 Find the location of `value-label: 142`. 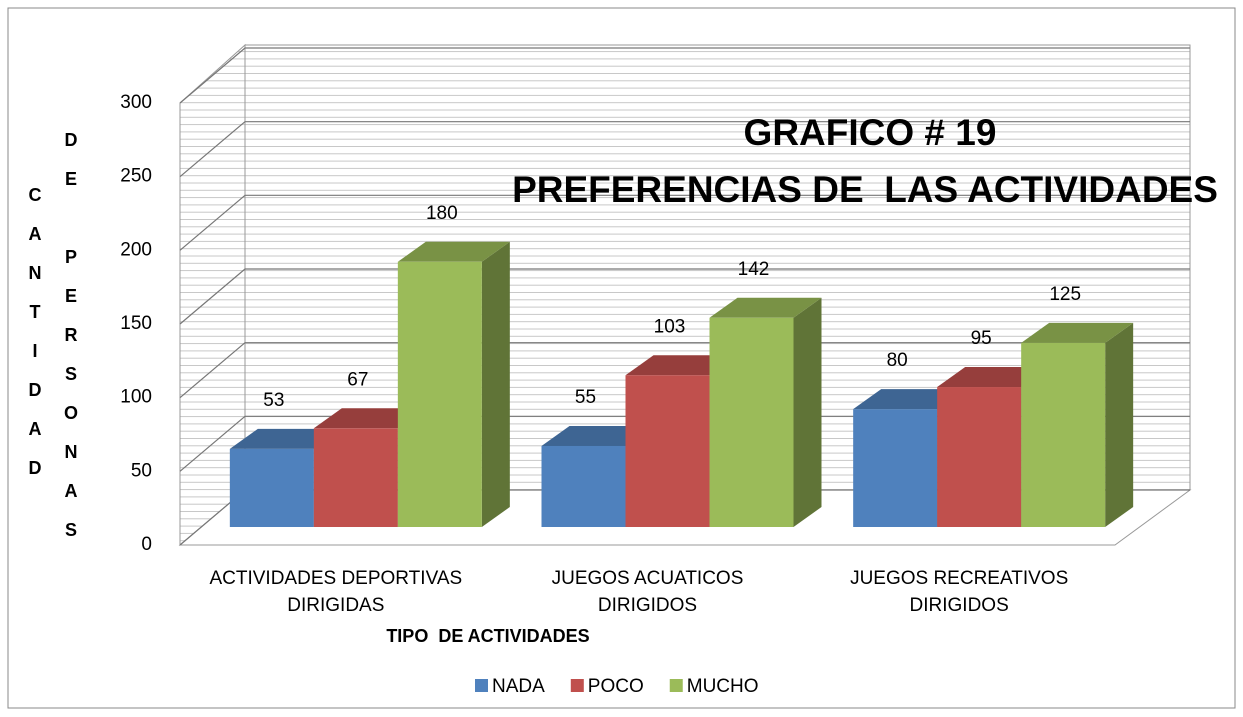

value-label: 142 is located at coordinates (754, 269).